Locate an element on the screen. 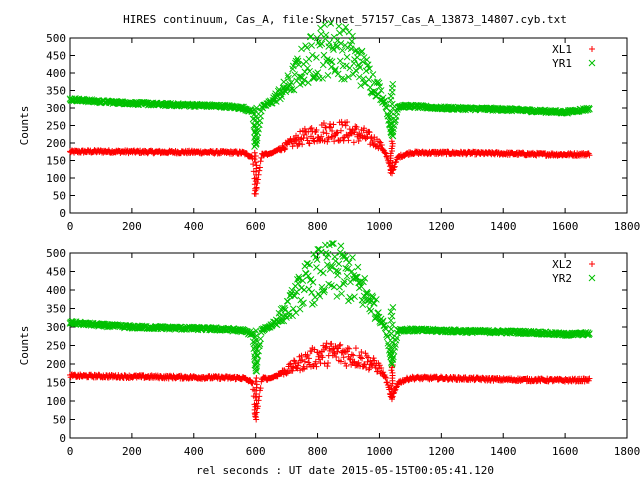  x-tick-label: 1600 is located at coordinates (565, 226).